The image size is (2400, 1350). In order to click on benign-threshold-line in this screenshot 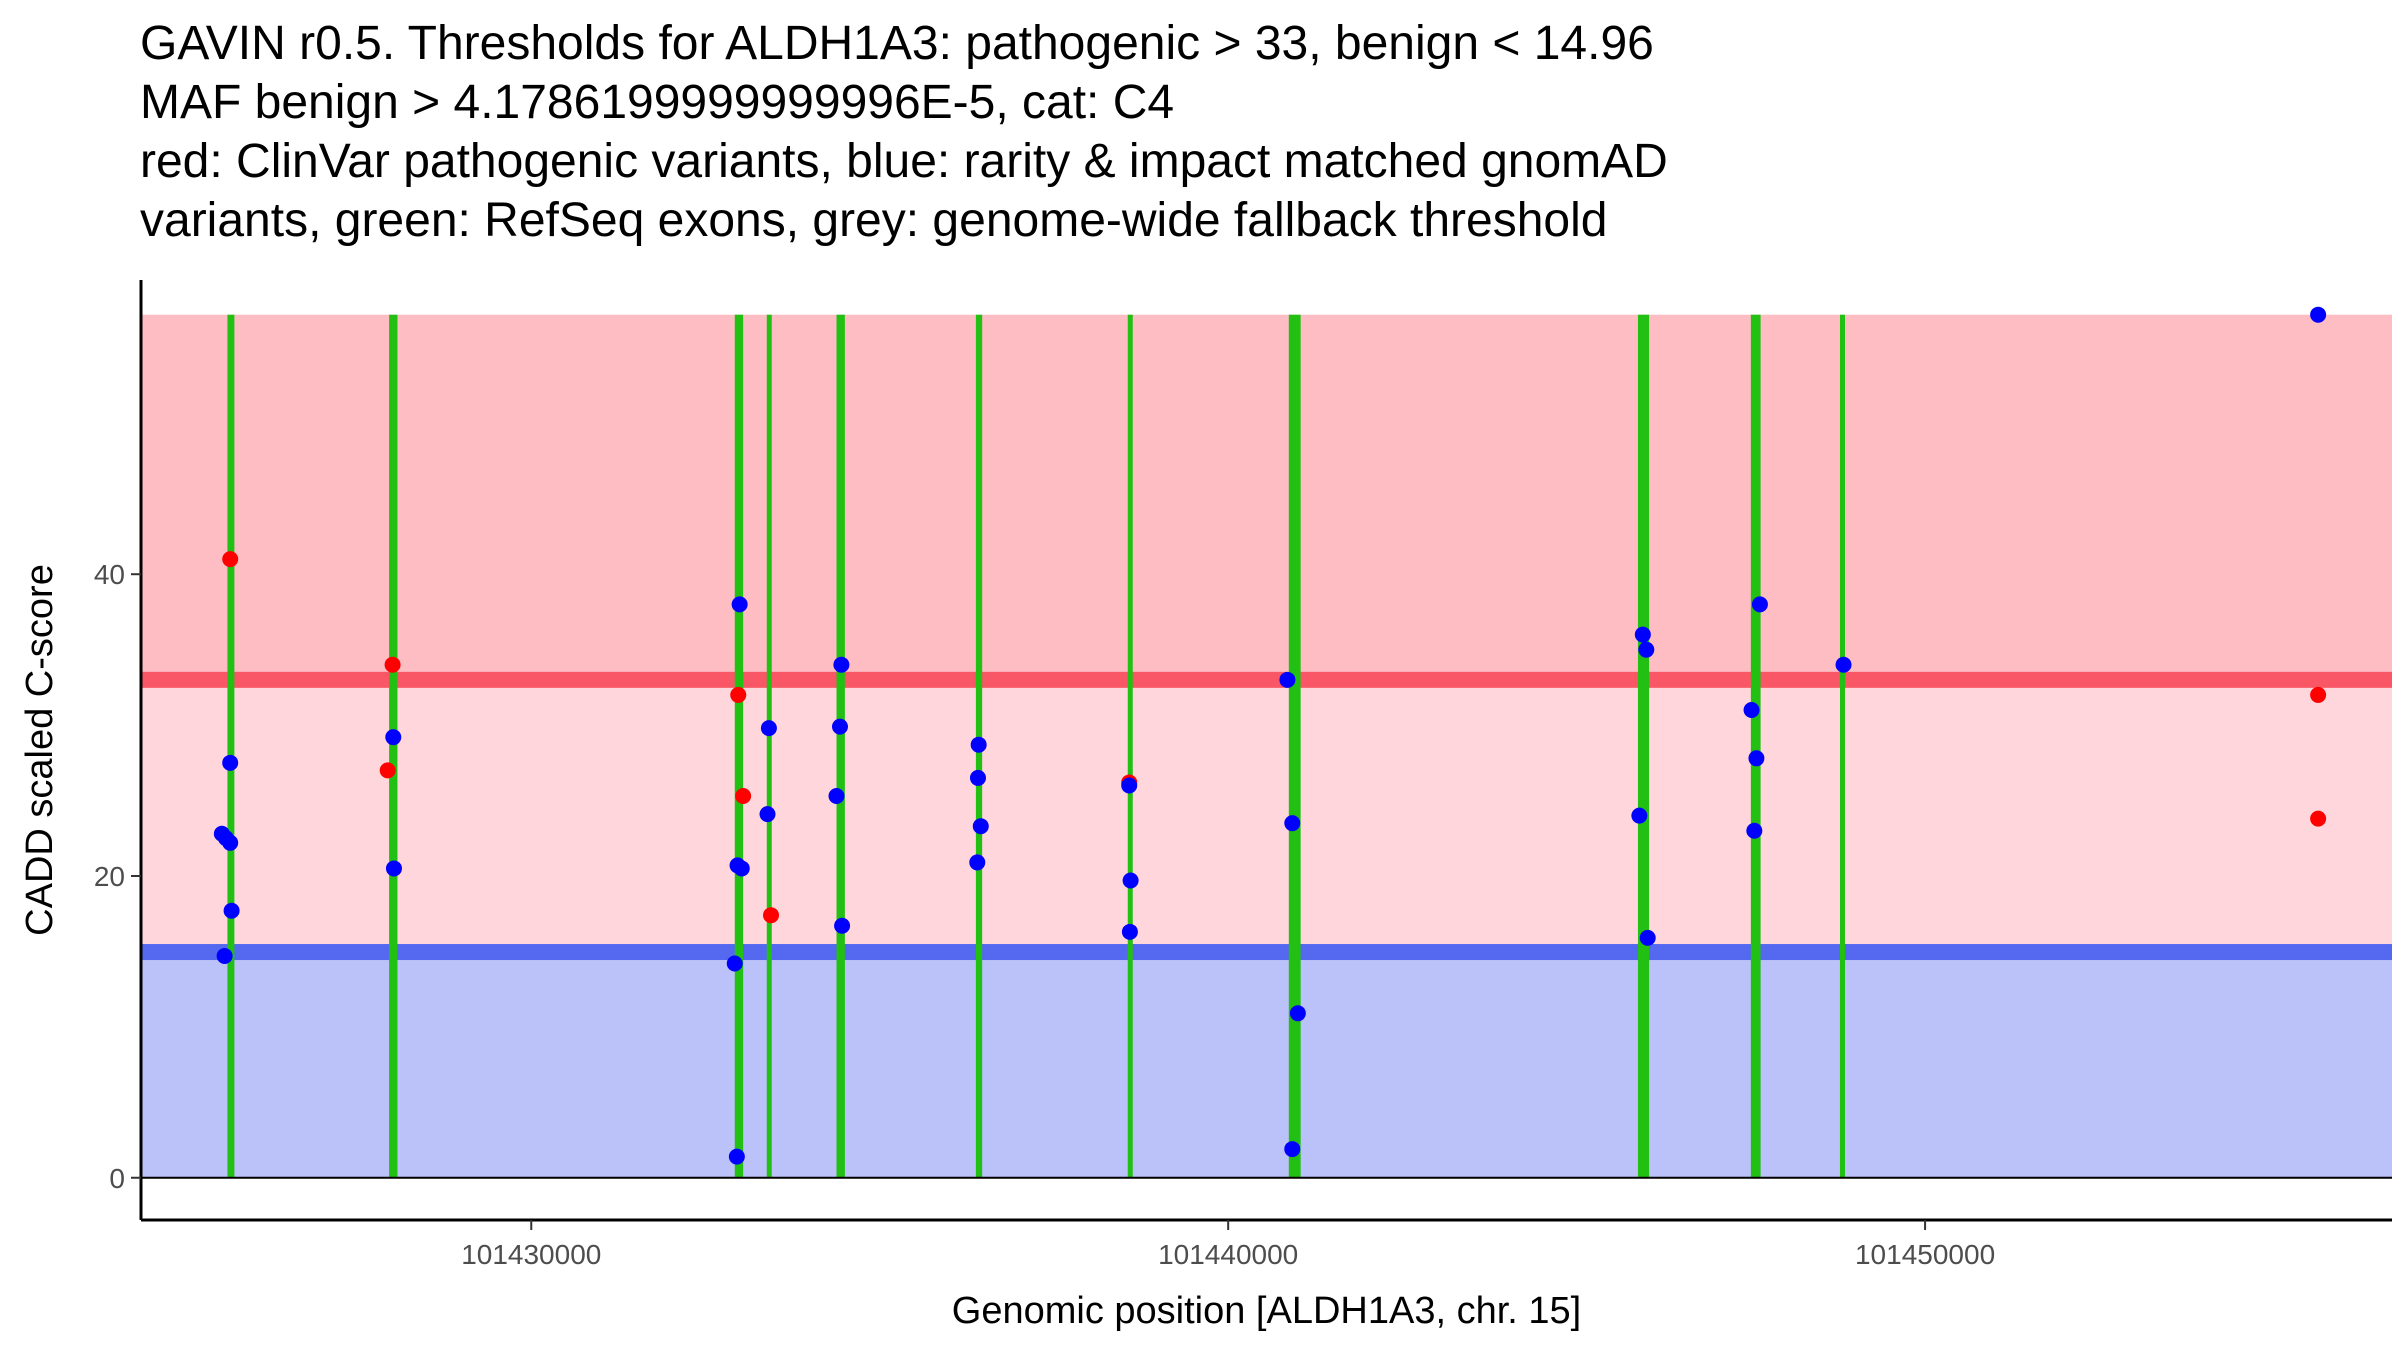, I will do `click(1266, 952)`.